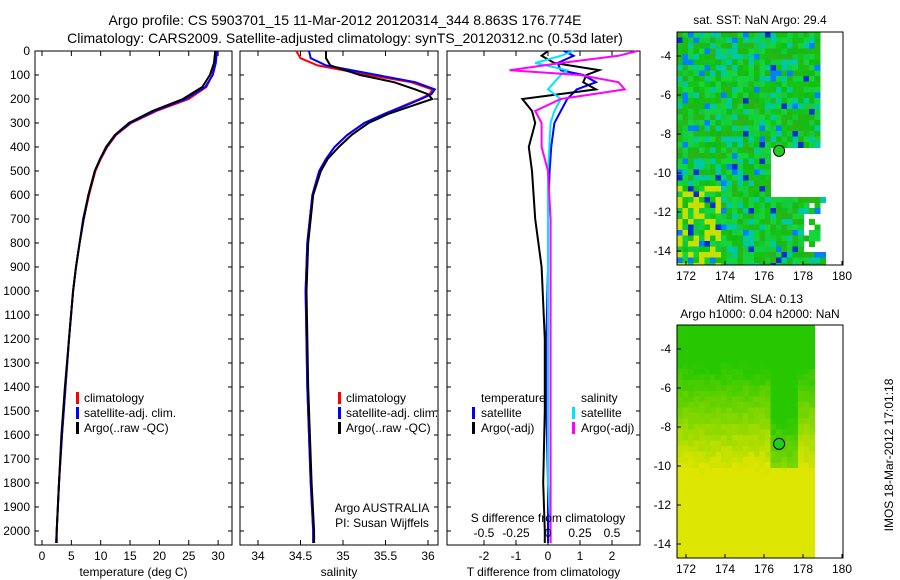 This screenshot has height=580, width=900. Describe the element at coordinates (548, 533) in the screenshot. I see `s-tick-label: 0` at that location.